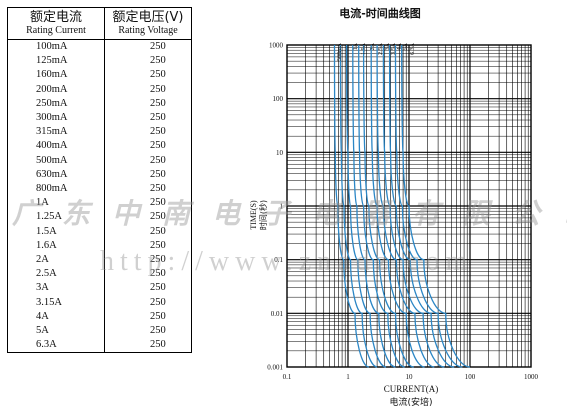 The height and width of the screenshot is (416, 567). What do you see at coordinates (56, 47) in the screenshot?
I see `rating-current-cell: 100mA` at bounding box center [56, 47].